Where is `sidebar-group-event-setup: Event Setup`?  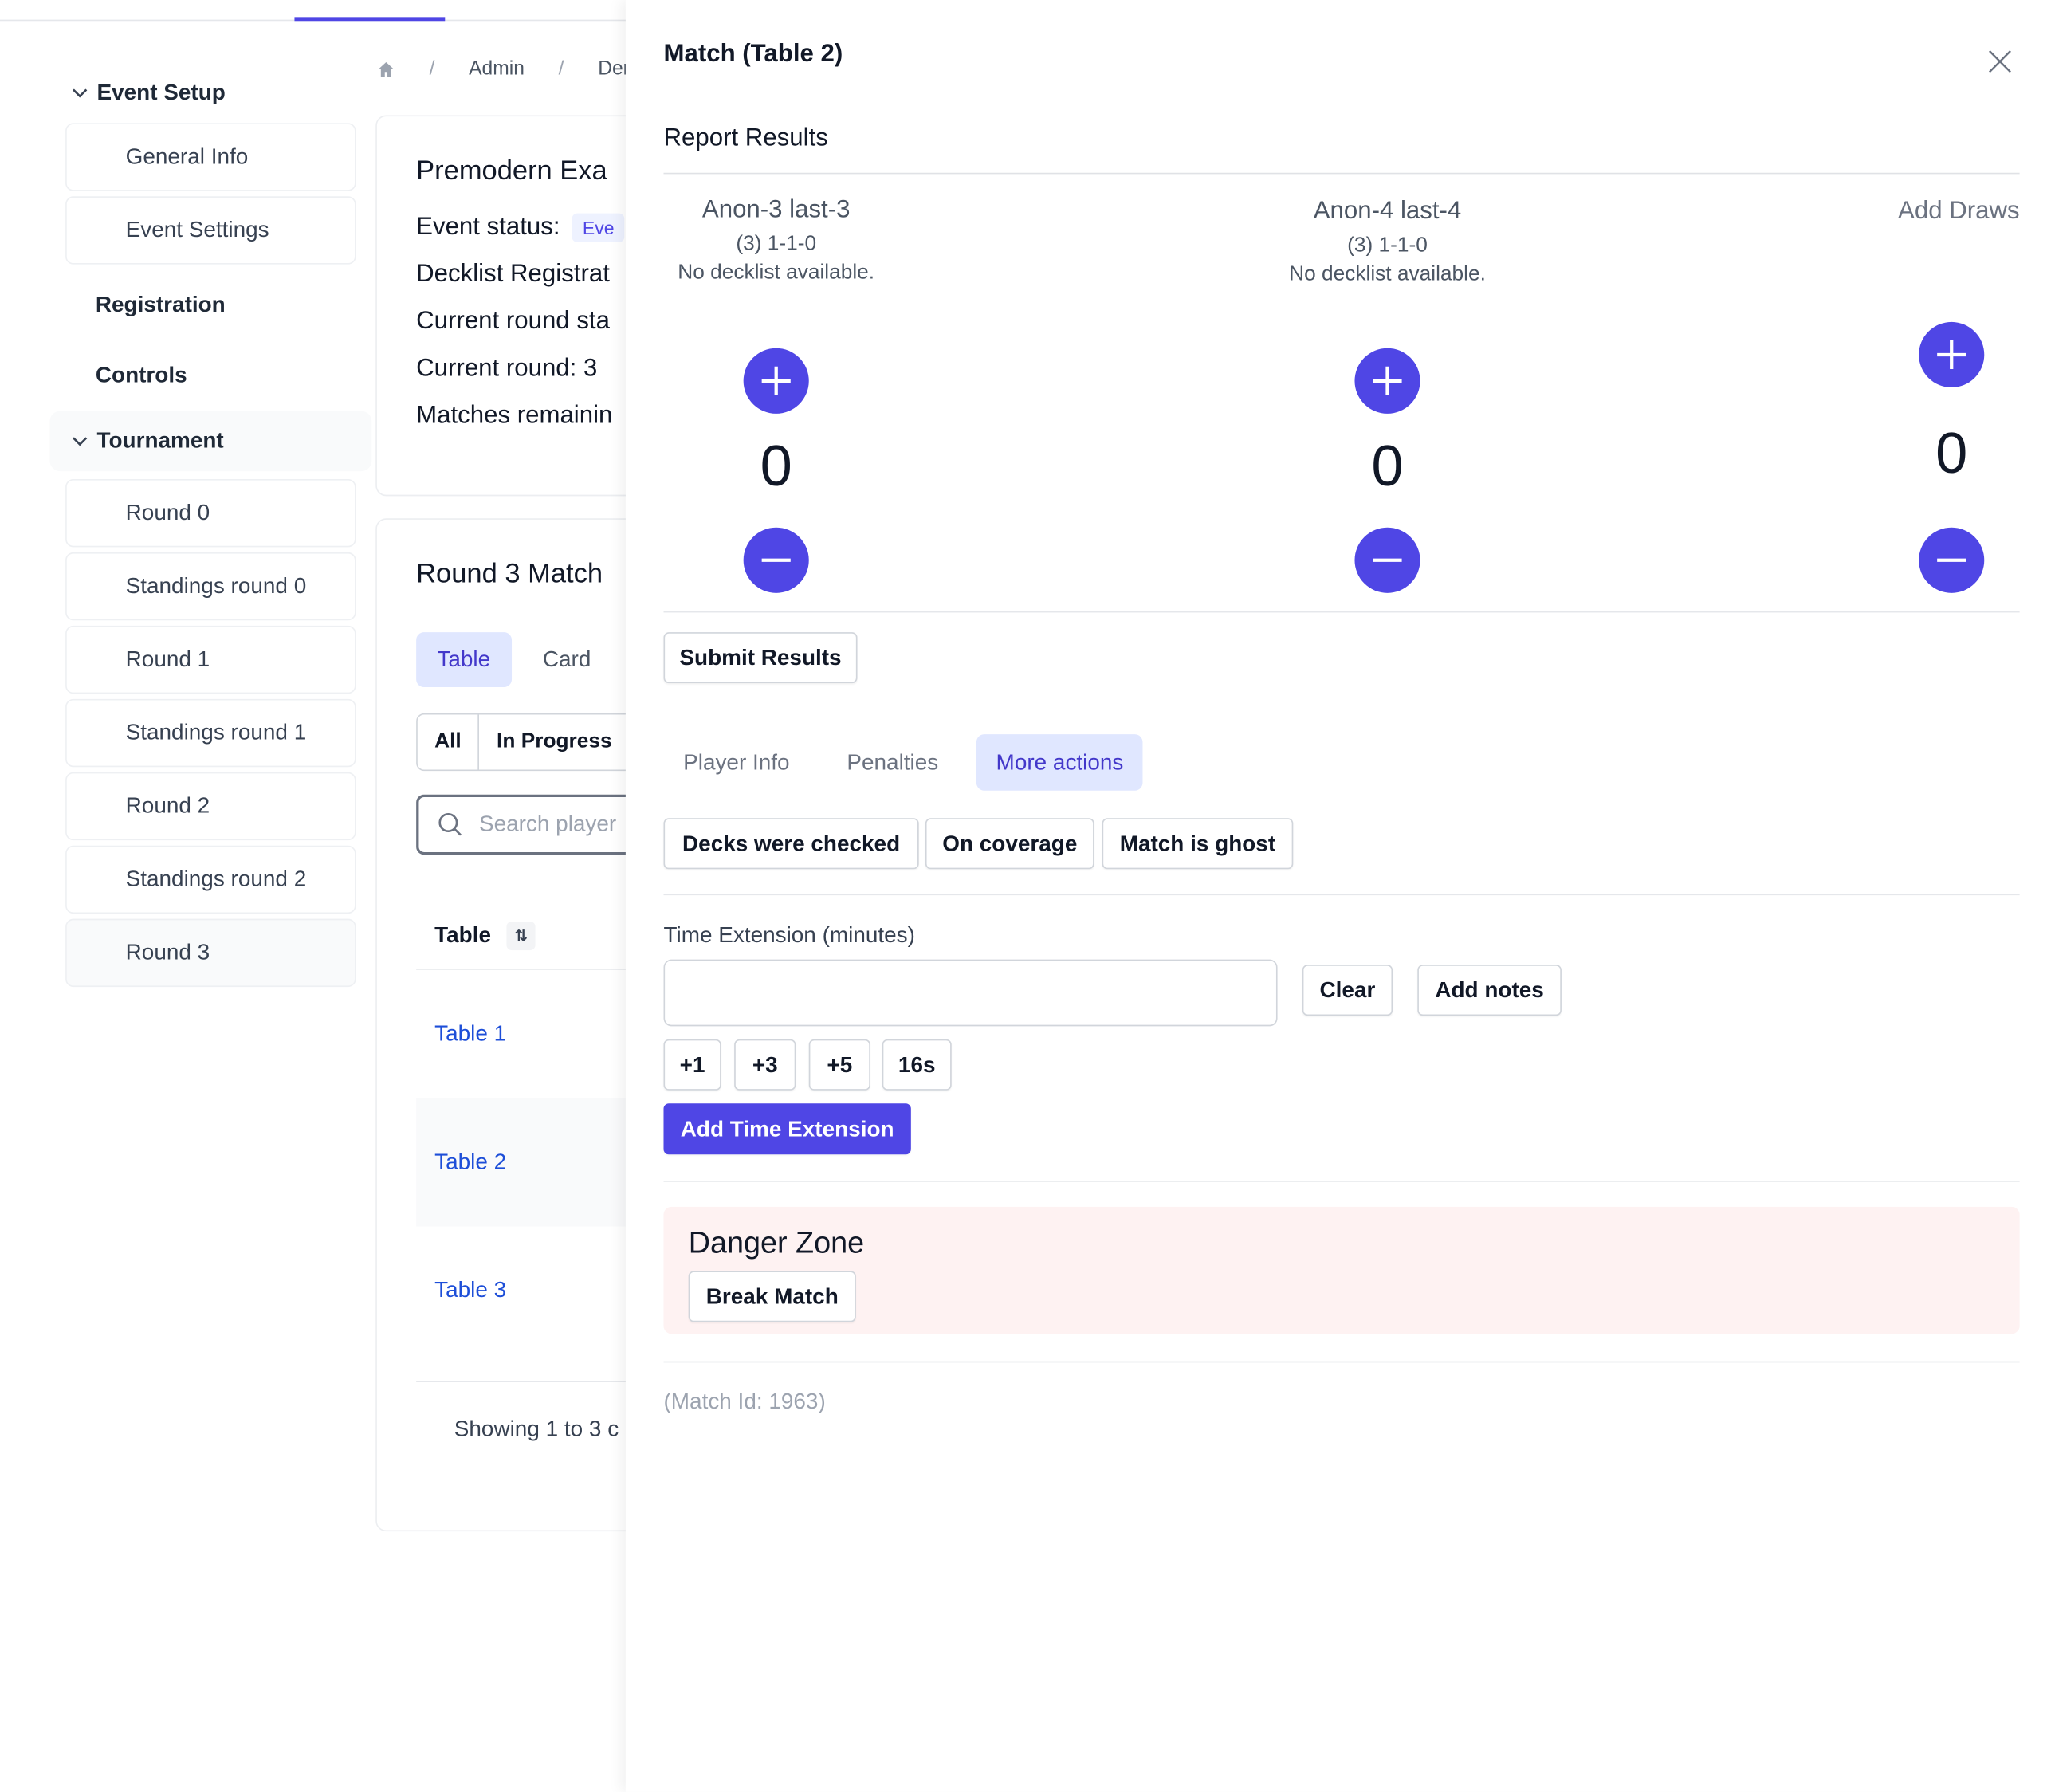
sidebar-group-event-setup: Event Setup is located at coordinates (210, 93).